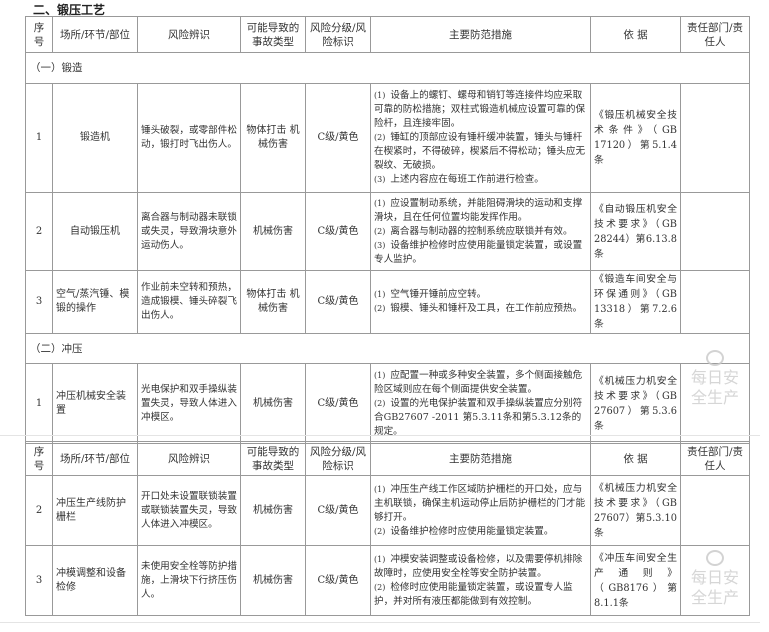 This screenshot has height=632, width=769. I want to click on measure-item: (3) 设备维护检修时应使用能量锁定装置，或设置专人监护。, so click(480, 253).